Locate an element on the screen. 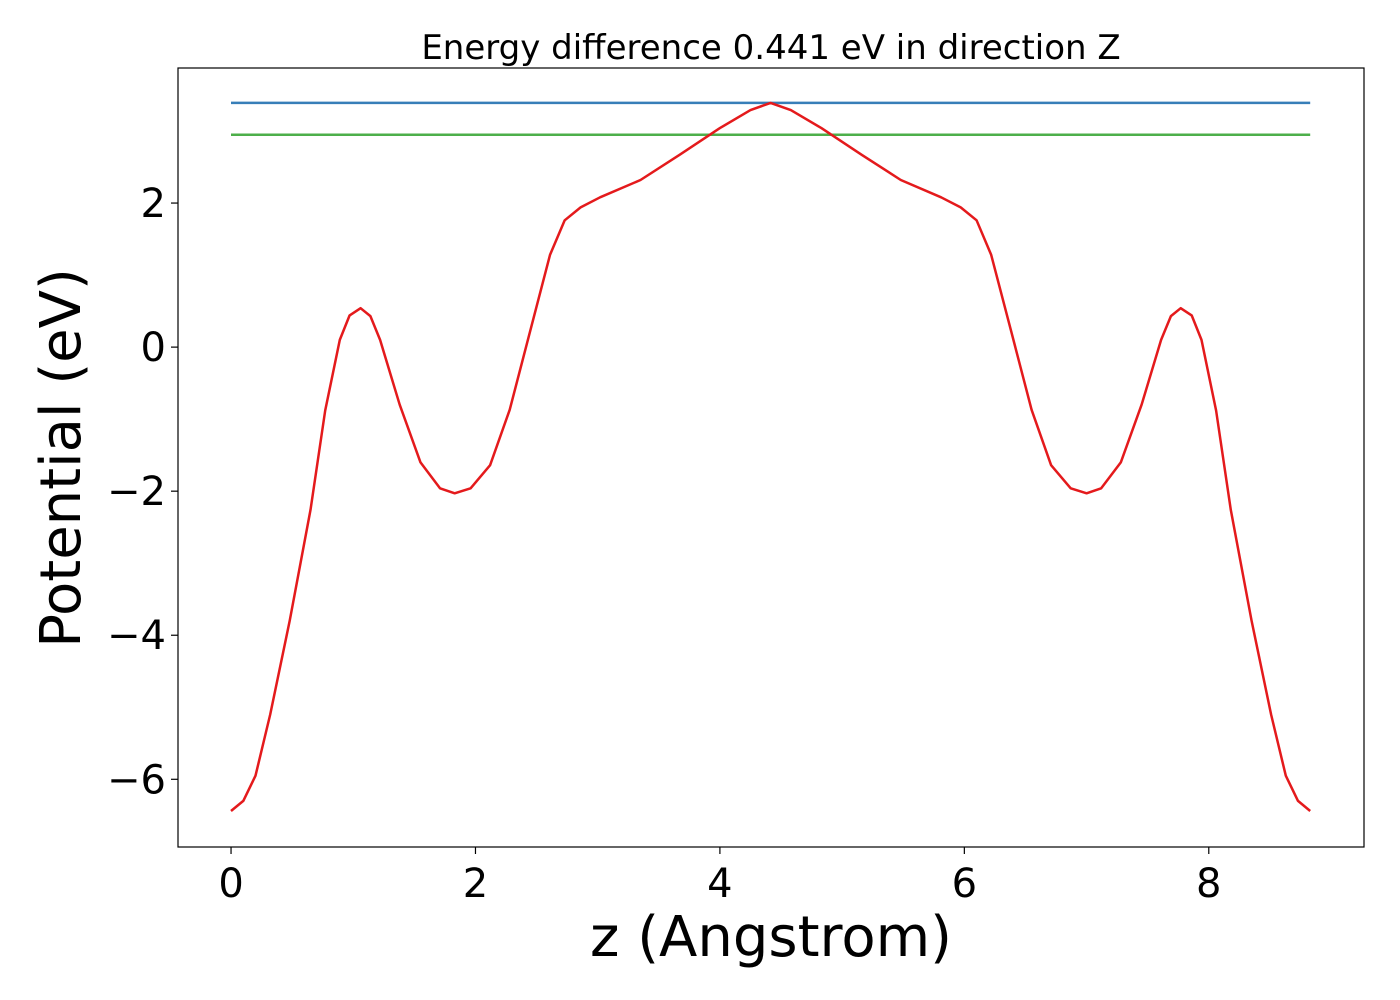 Image resolution: width=1400 pixels, height=1000 pixels. y-tick-label: −2 is located at coordinates (136, 492).